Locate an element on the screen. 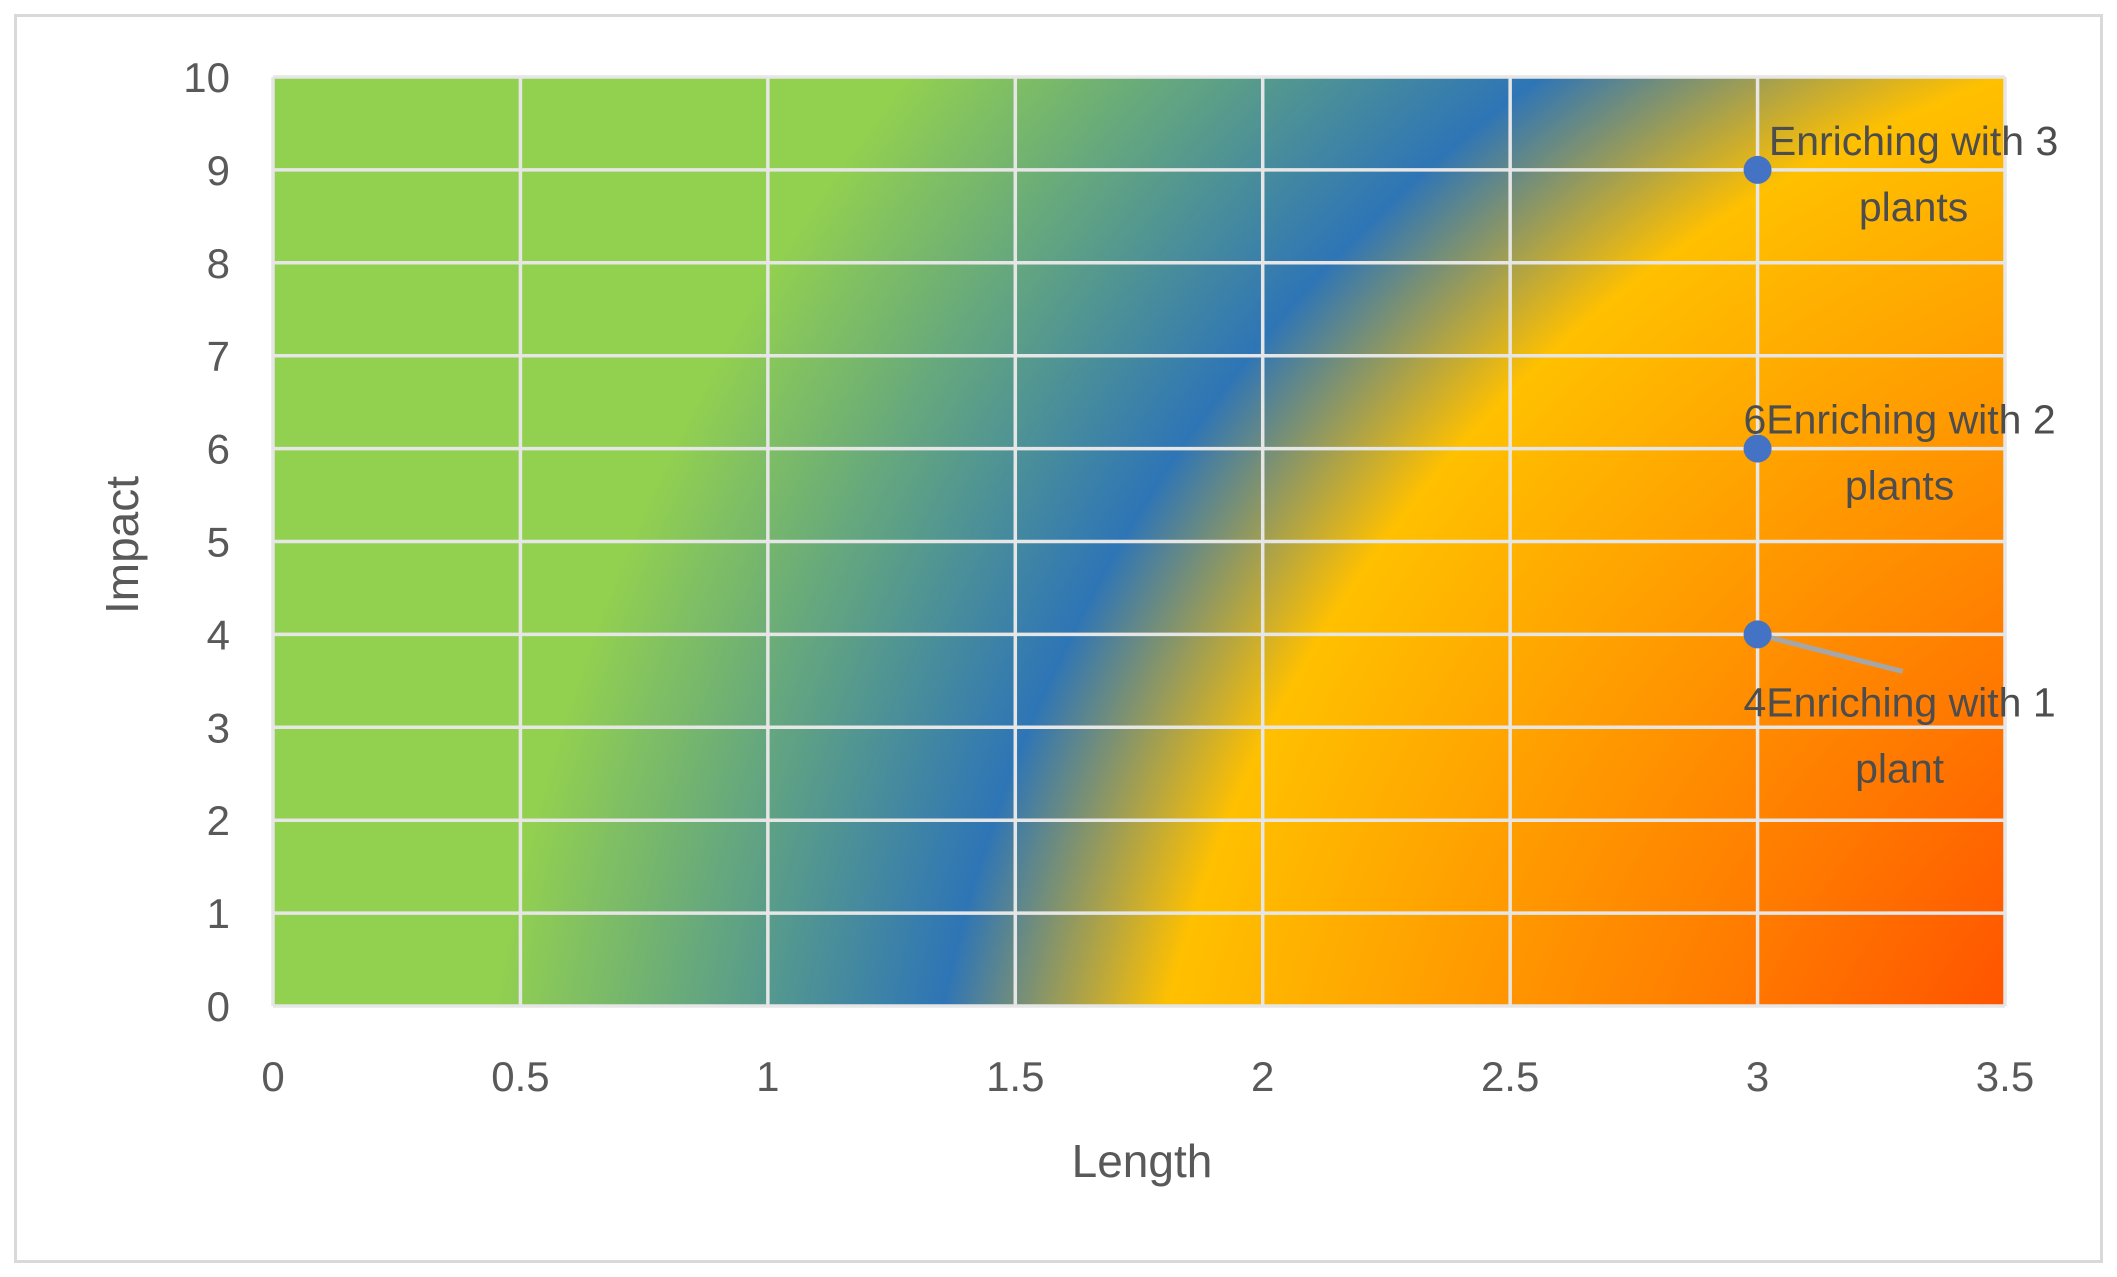 Image resolution: width=2117 pixels, height=1277 pixels. leader-line is located at coordinates (1830, 652).